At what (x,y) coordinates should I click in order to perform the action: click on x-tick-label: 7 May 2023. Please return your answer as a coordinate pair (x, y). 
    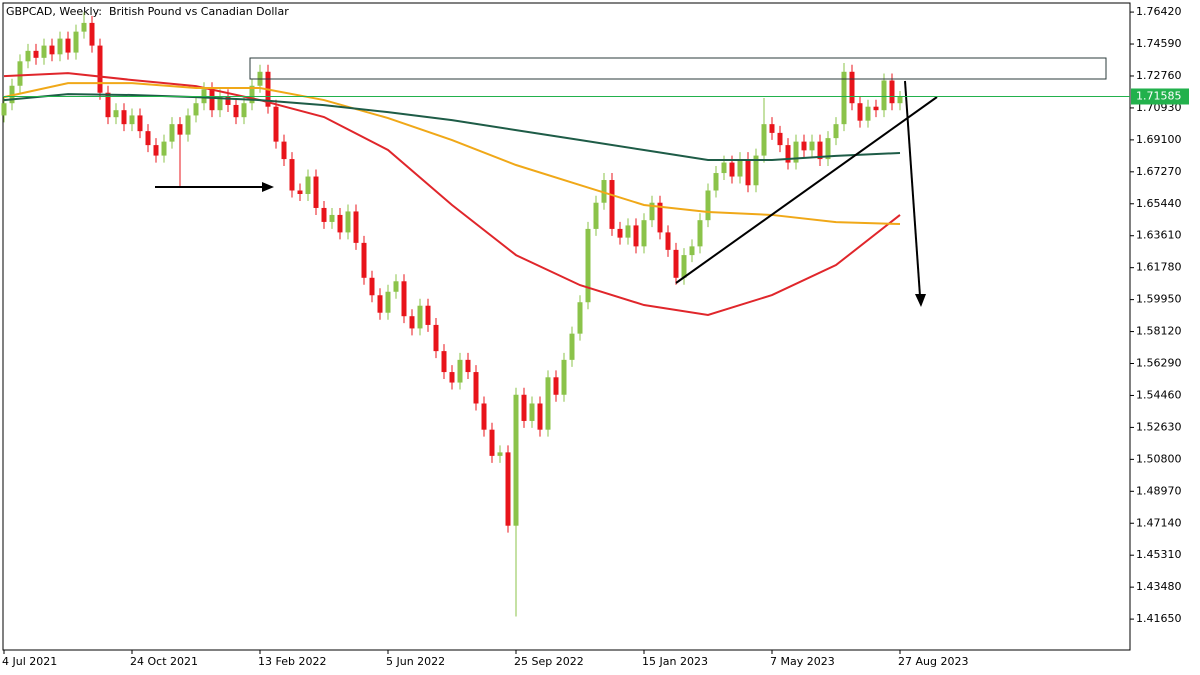
    Looking at the image, I should click on (802, 661).